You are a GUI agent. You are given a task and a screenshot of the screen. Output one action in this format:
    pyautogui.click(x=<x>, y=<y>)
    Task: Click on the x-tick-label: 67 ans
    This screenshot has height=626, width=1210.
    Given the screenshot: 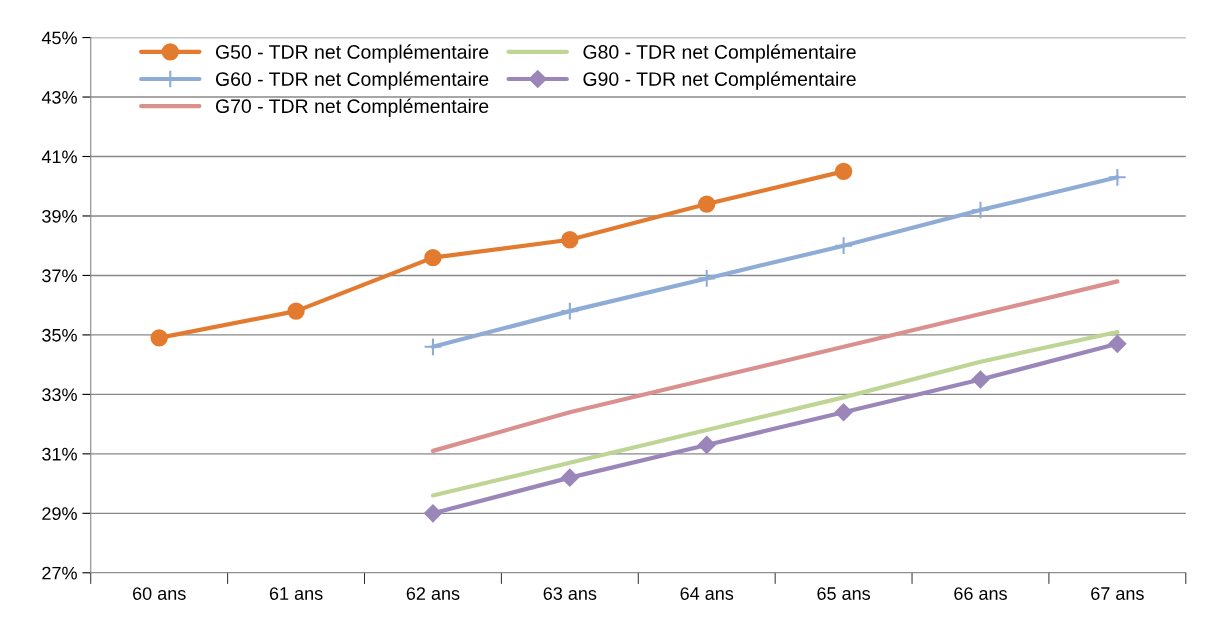 What is the action you would take?
    pyautogui.click(x=1117, y=593)
    